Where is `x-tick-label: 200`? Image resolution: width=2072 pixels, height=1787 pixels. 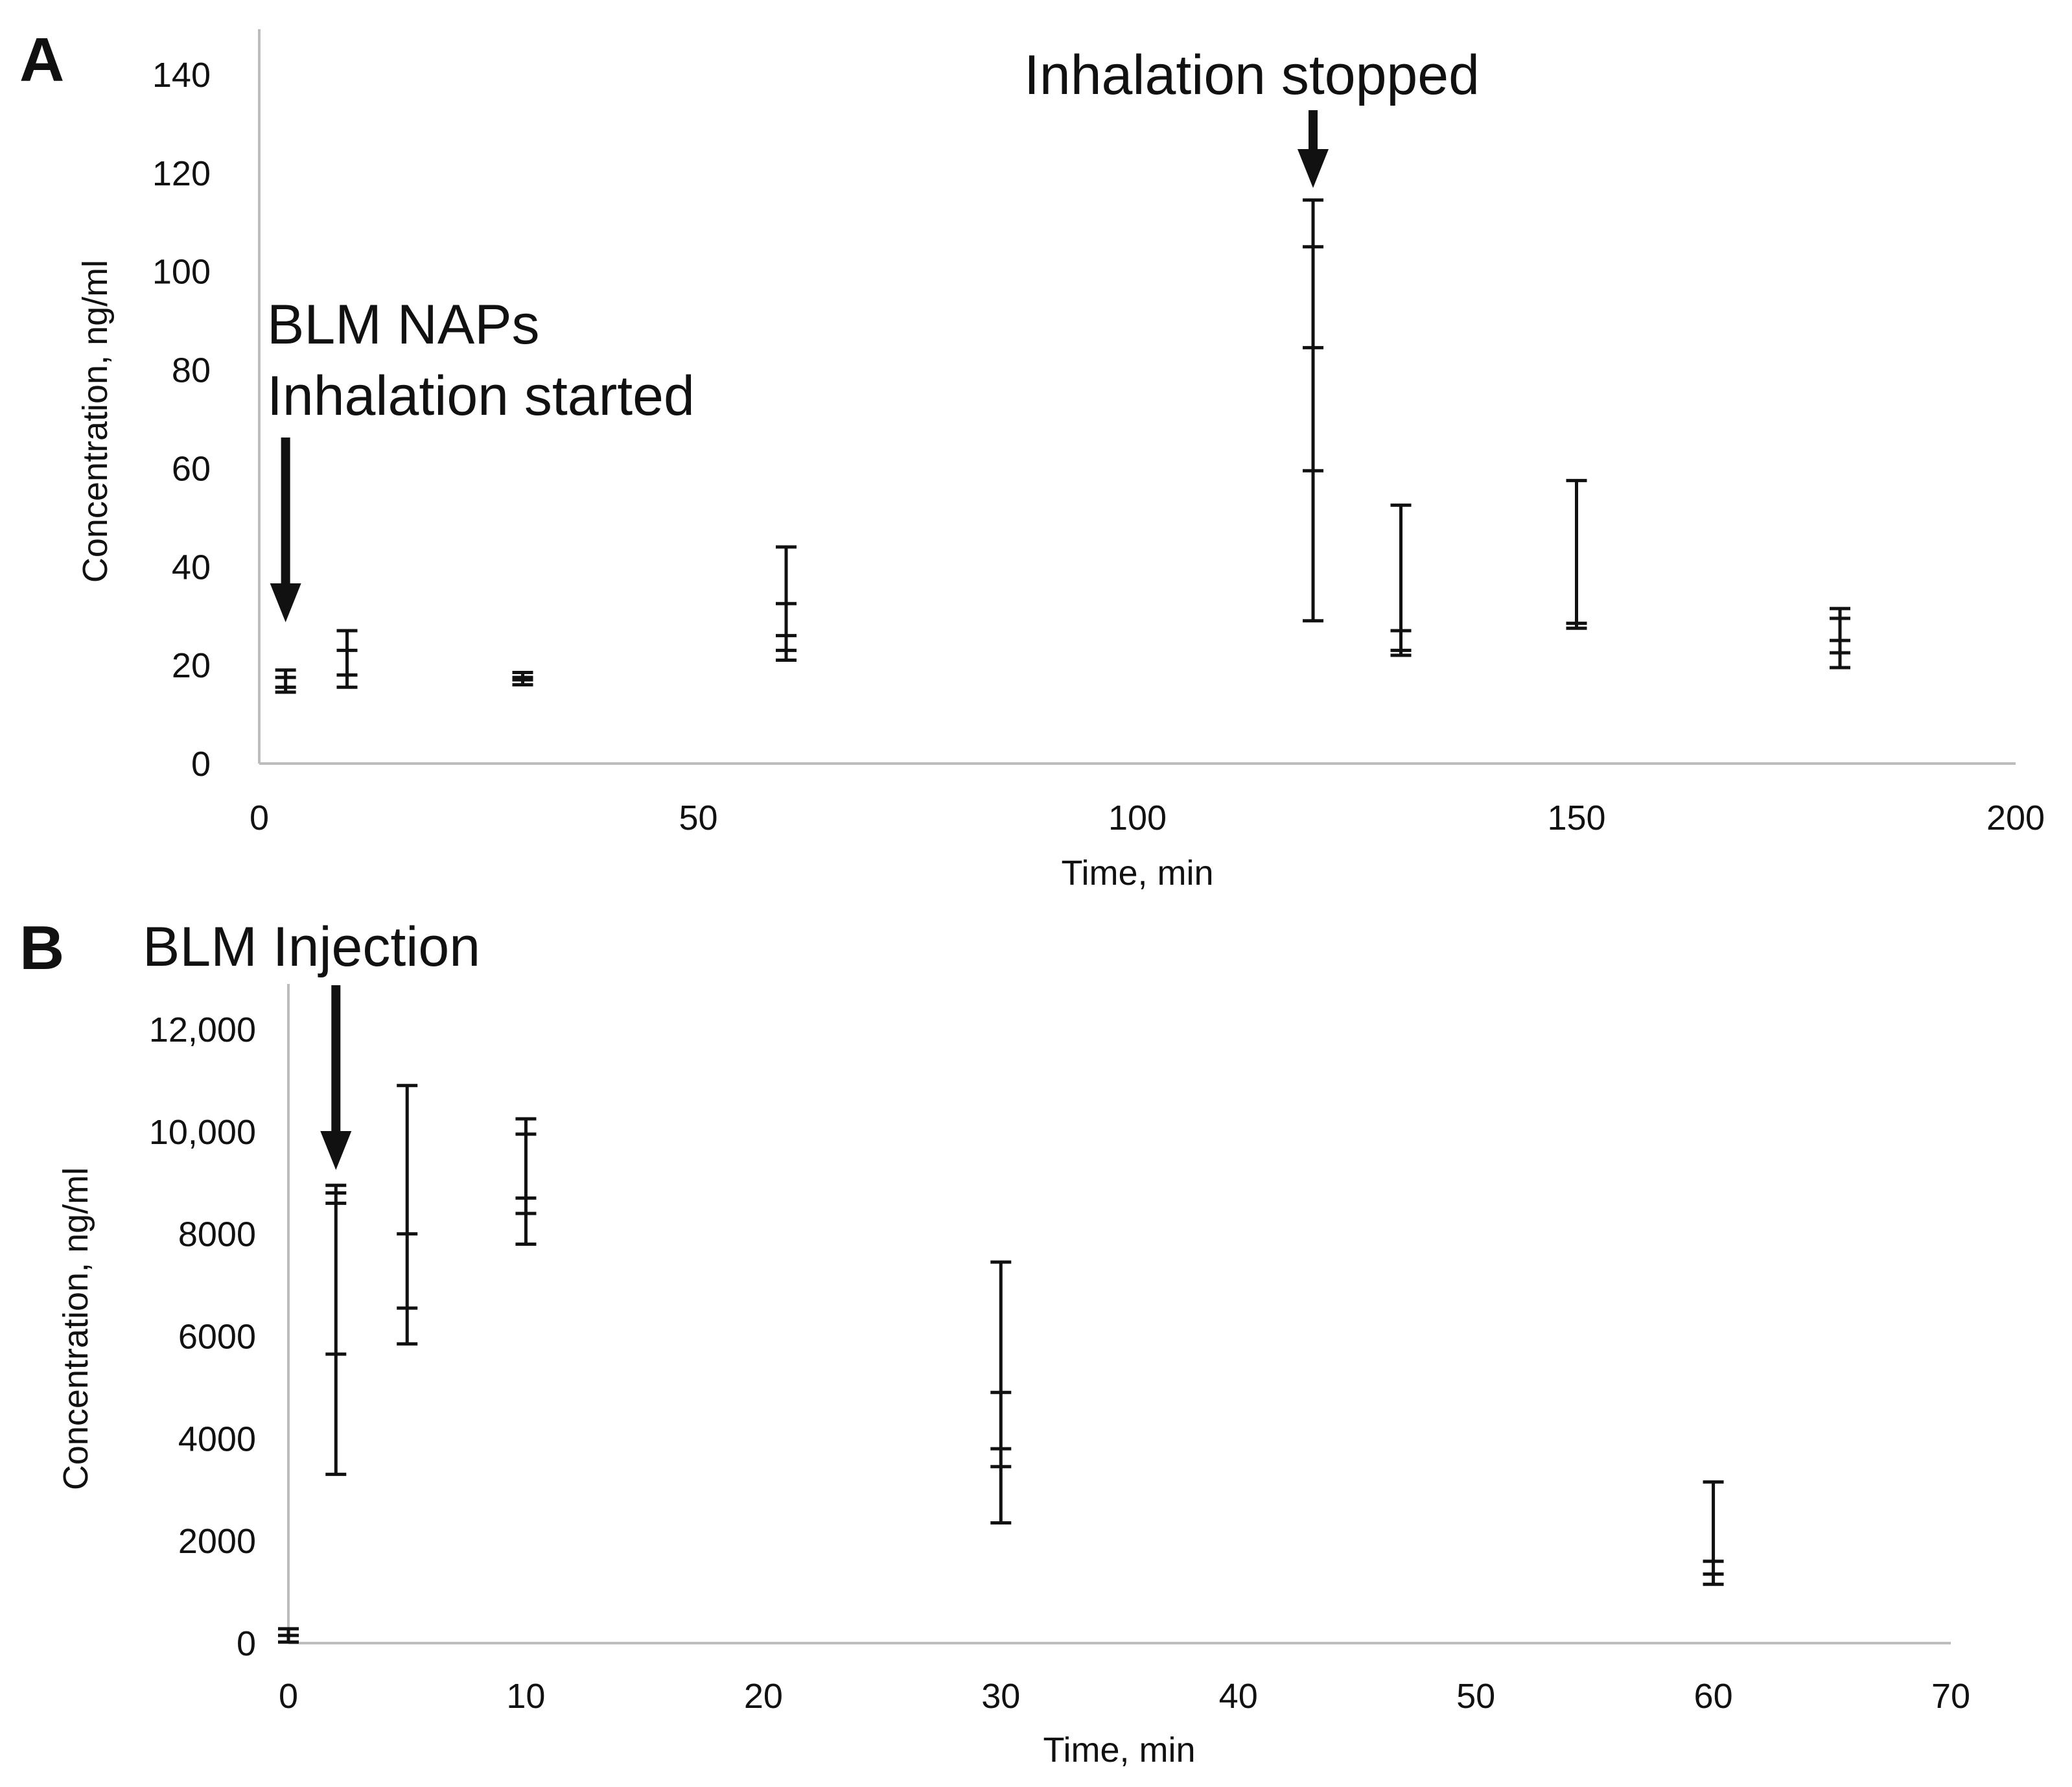 x-tick-label: 200 is located at coordinates (2015, 818).